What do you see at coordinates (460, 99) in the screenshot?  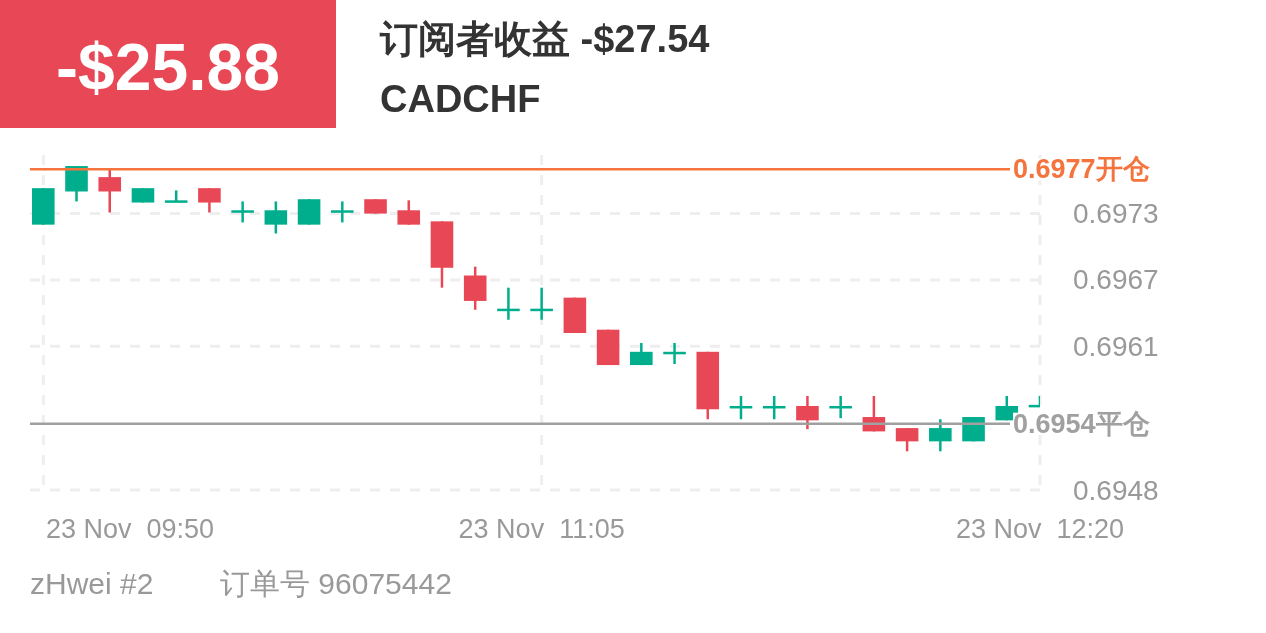 I see `chart-subtitle: CADCHF` at bounding box center [460, 99].